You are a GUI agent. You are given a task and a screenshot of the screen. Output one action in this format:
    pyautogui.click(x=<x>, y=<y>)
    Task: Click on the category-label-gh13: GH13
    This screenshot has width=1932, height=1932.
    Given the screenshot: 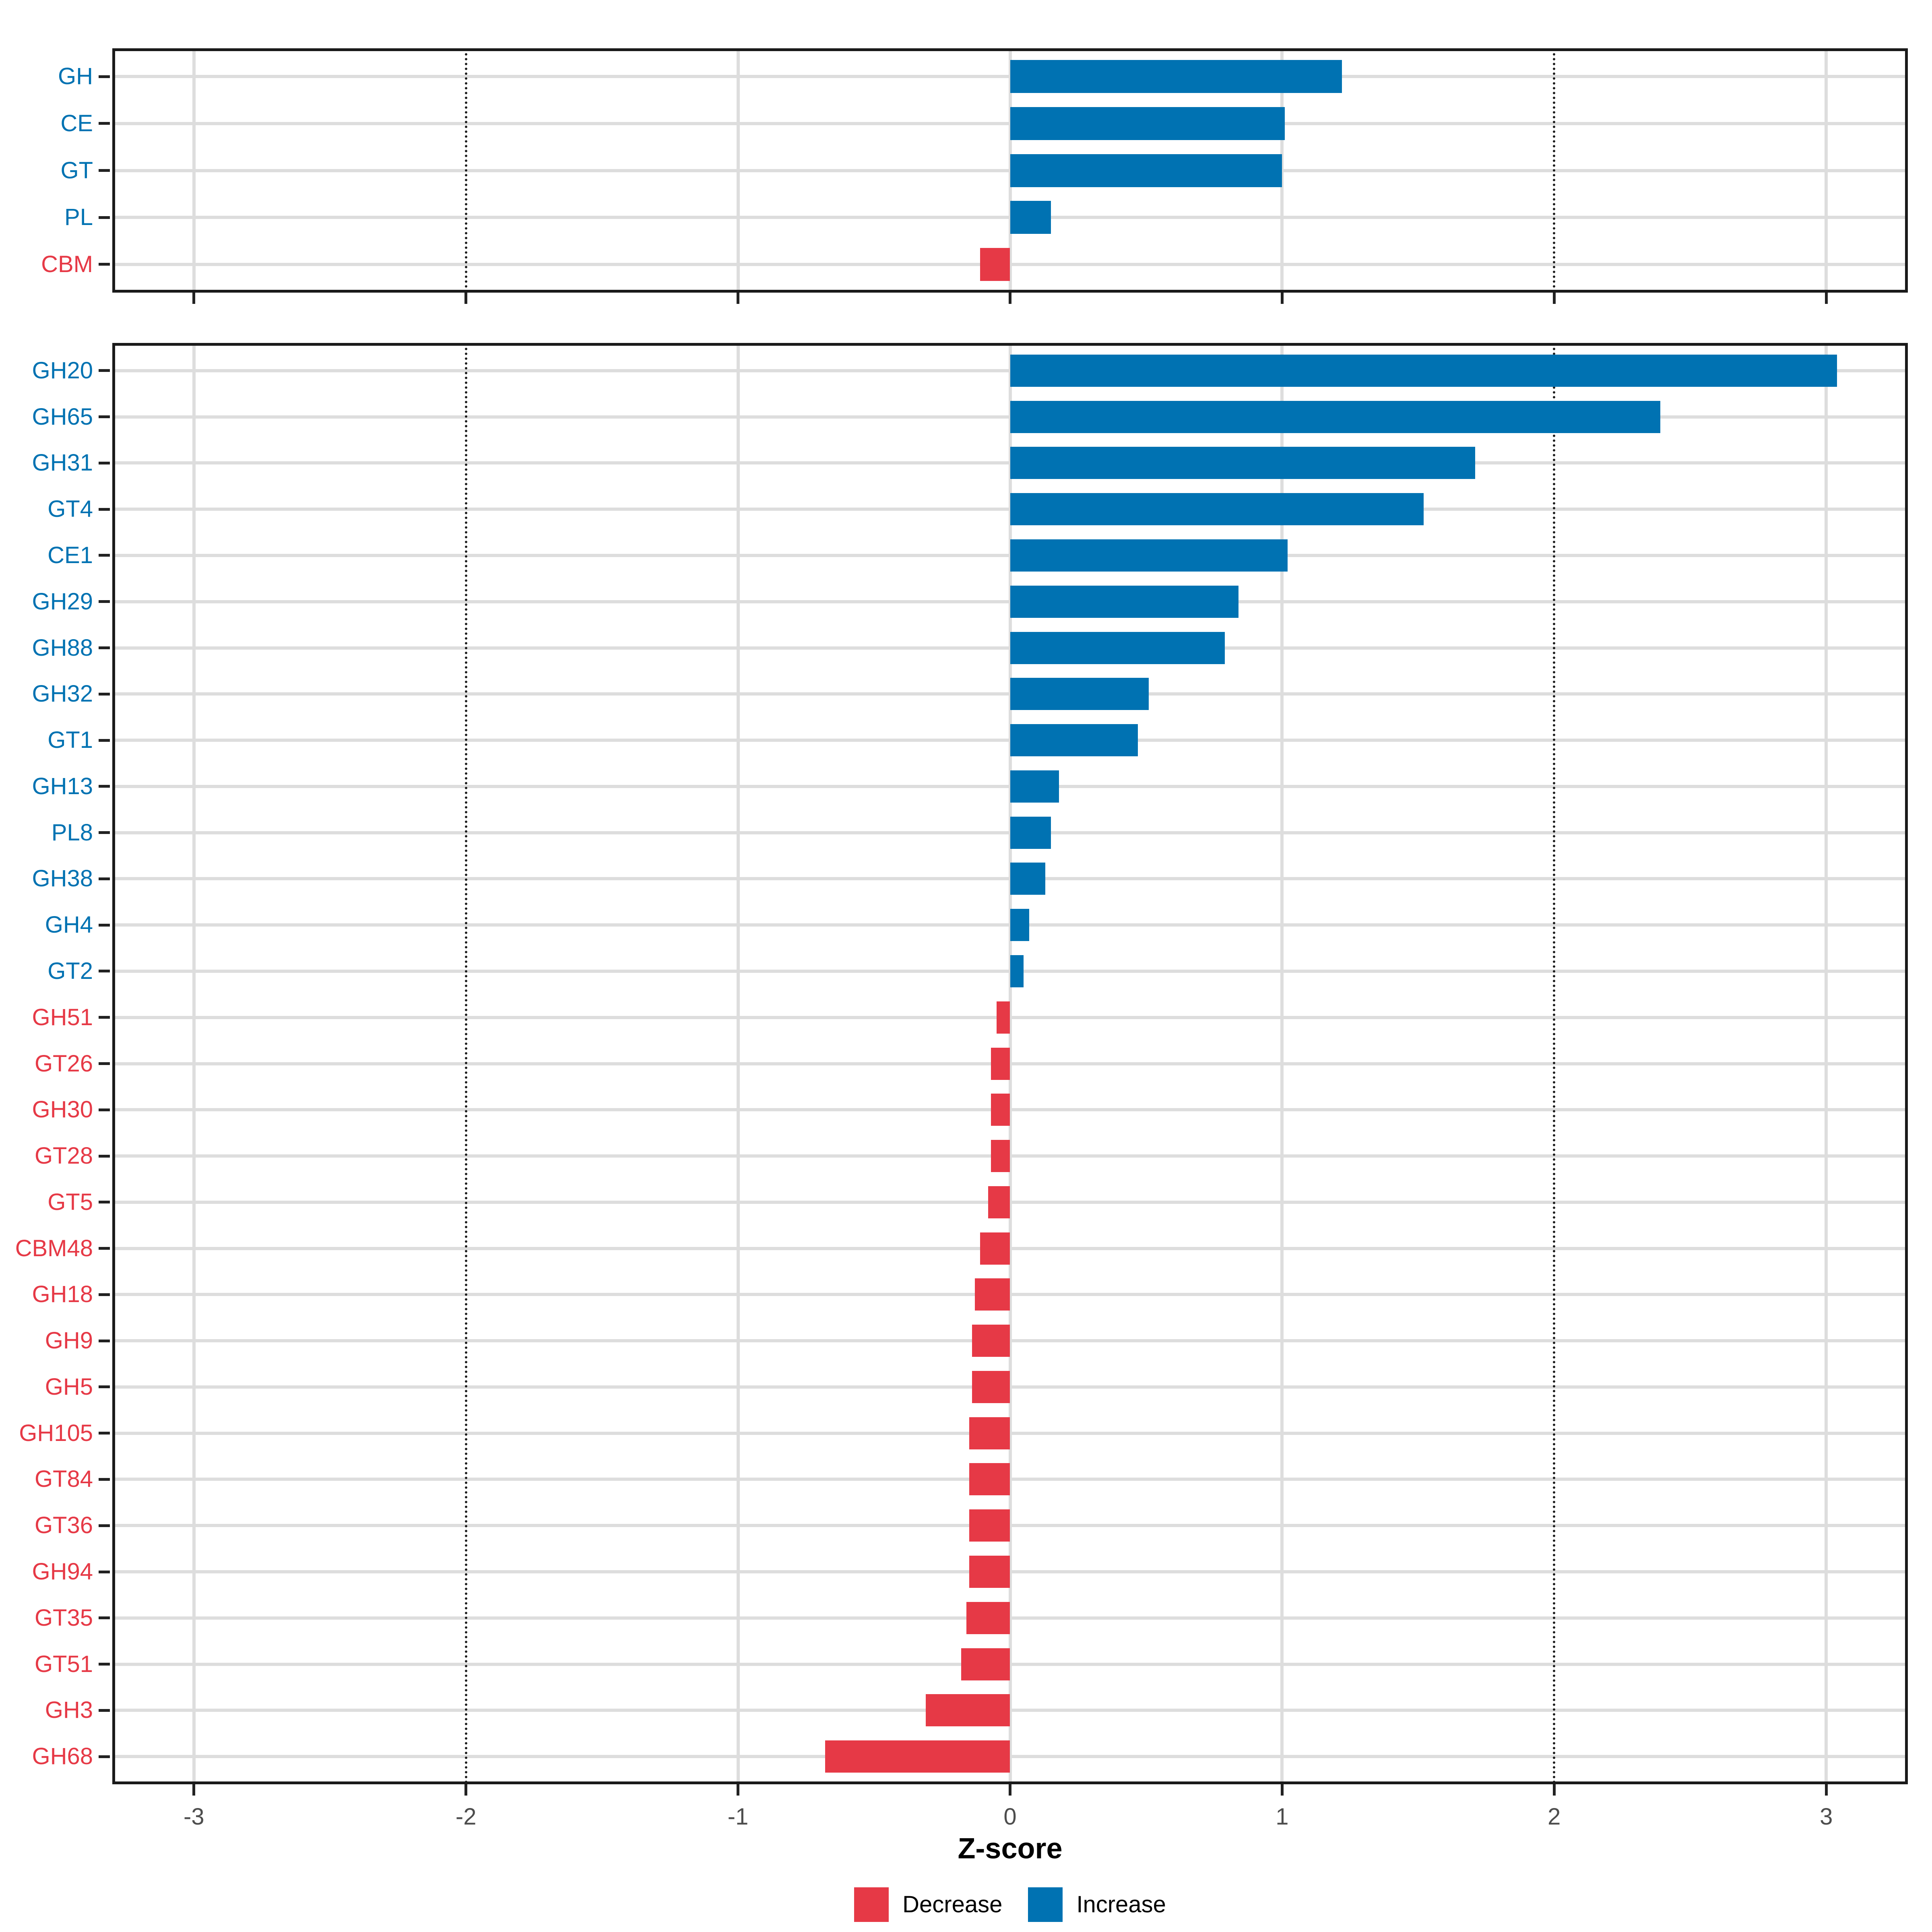 What is the action you would take?
    pyautogui.click(x=62, y=786)
    